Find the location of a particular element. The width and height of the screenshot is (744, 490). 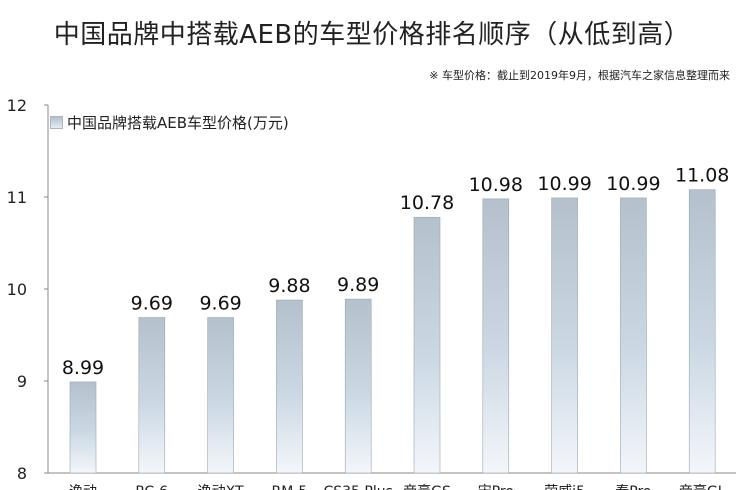

data-label: 8.99 is located at coordinates (83, 368).